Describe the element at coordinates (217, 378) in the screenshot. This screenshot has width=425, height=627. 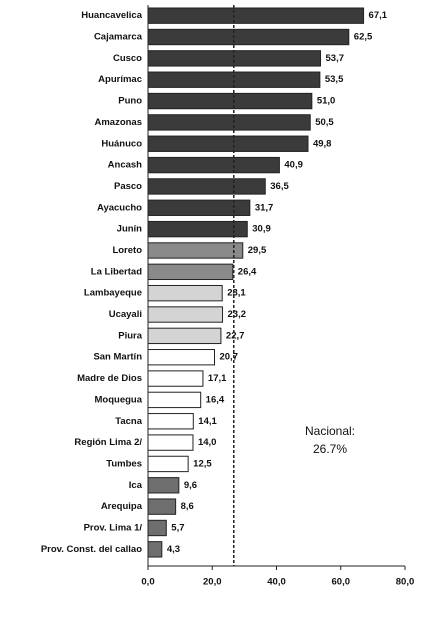
I see `value-label: 17,1` at that location.